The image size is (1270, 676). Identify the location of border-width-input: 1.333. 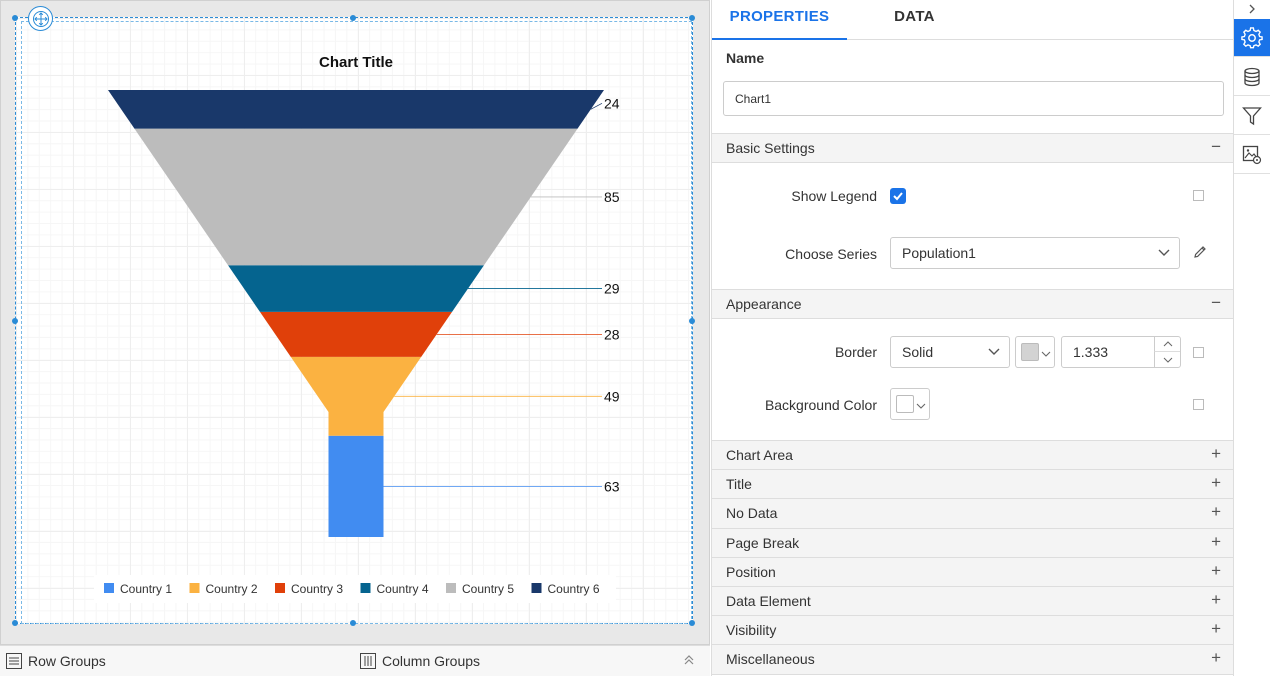
(1121, 352).